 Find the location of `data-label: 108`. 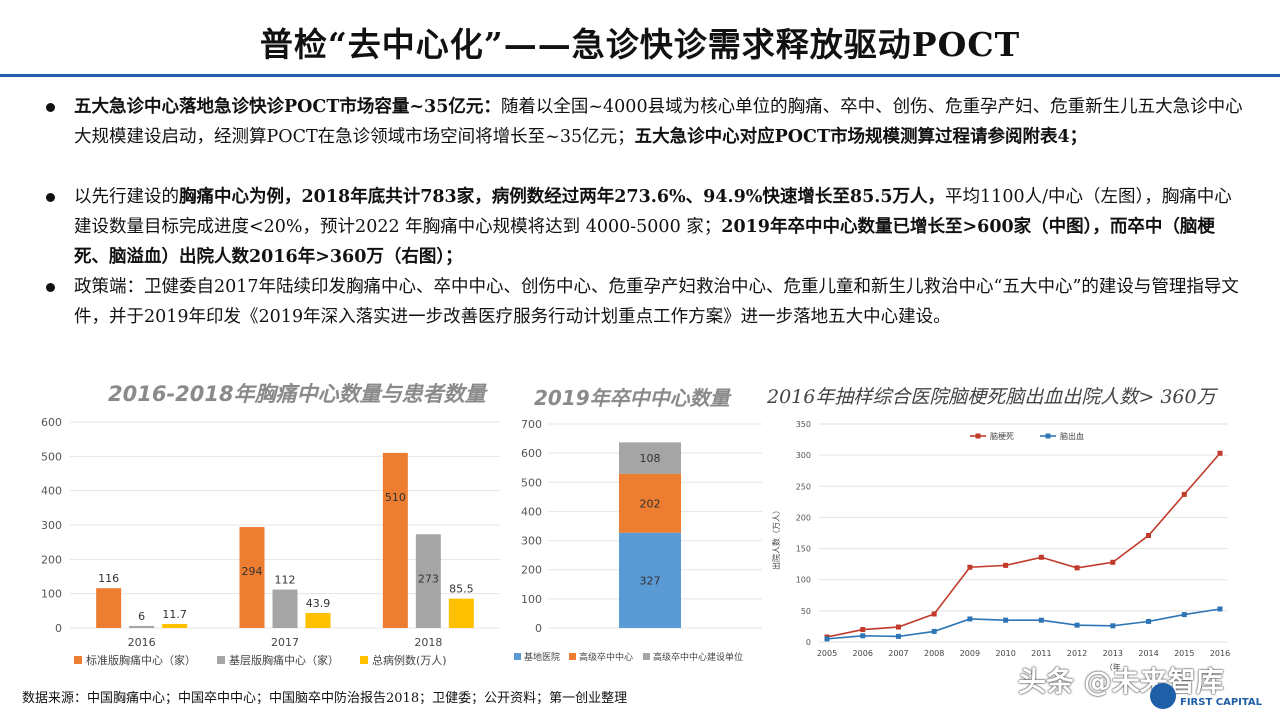

data-label: 108 is located at coordinates (650, 458).